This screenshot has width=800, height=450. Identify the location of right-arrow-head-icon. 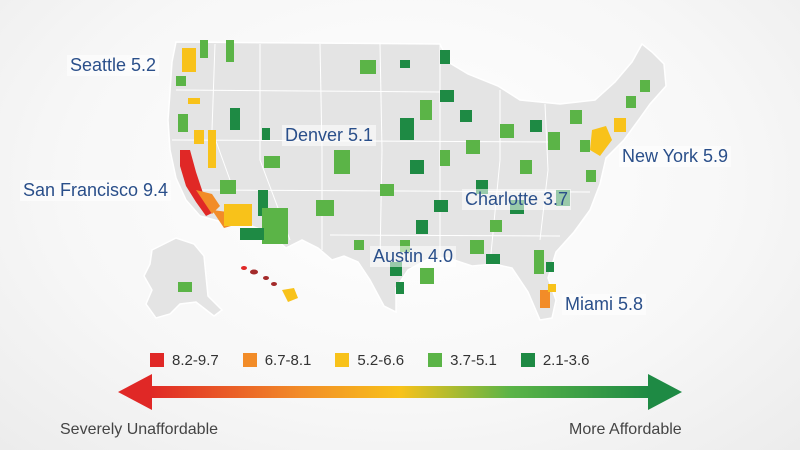
(665, 392).